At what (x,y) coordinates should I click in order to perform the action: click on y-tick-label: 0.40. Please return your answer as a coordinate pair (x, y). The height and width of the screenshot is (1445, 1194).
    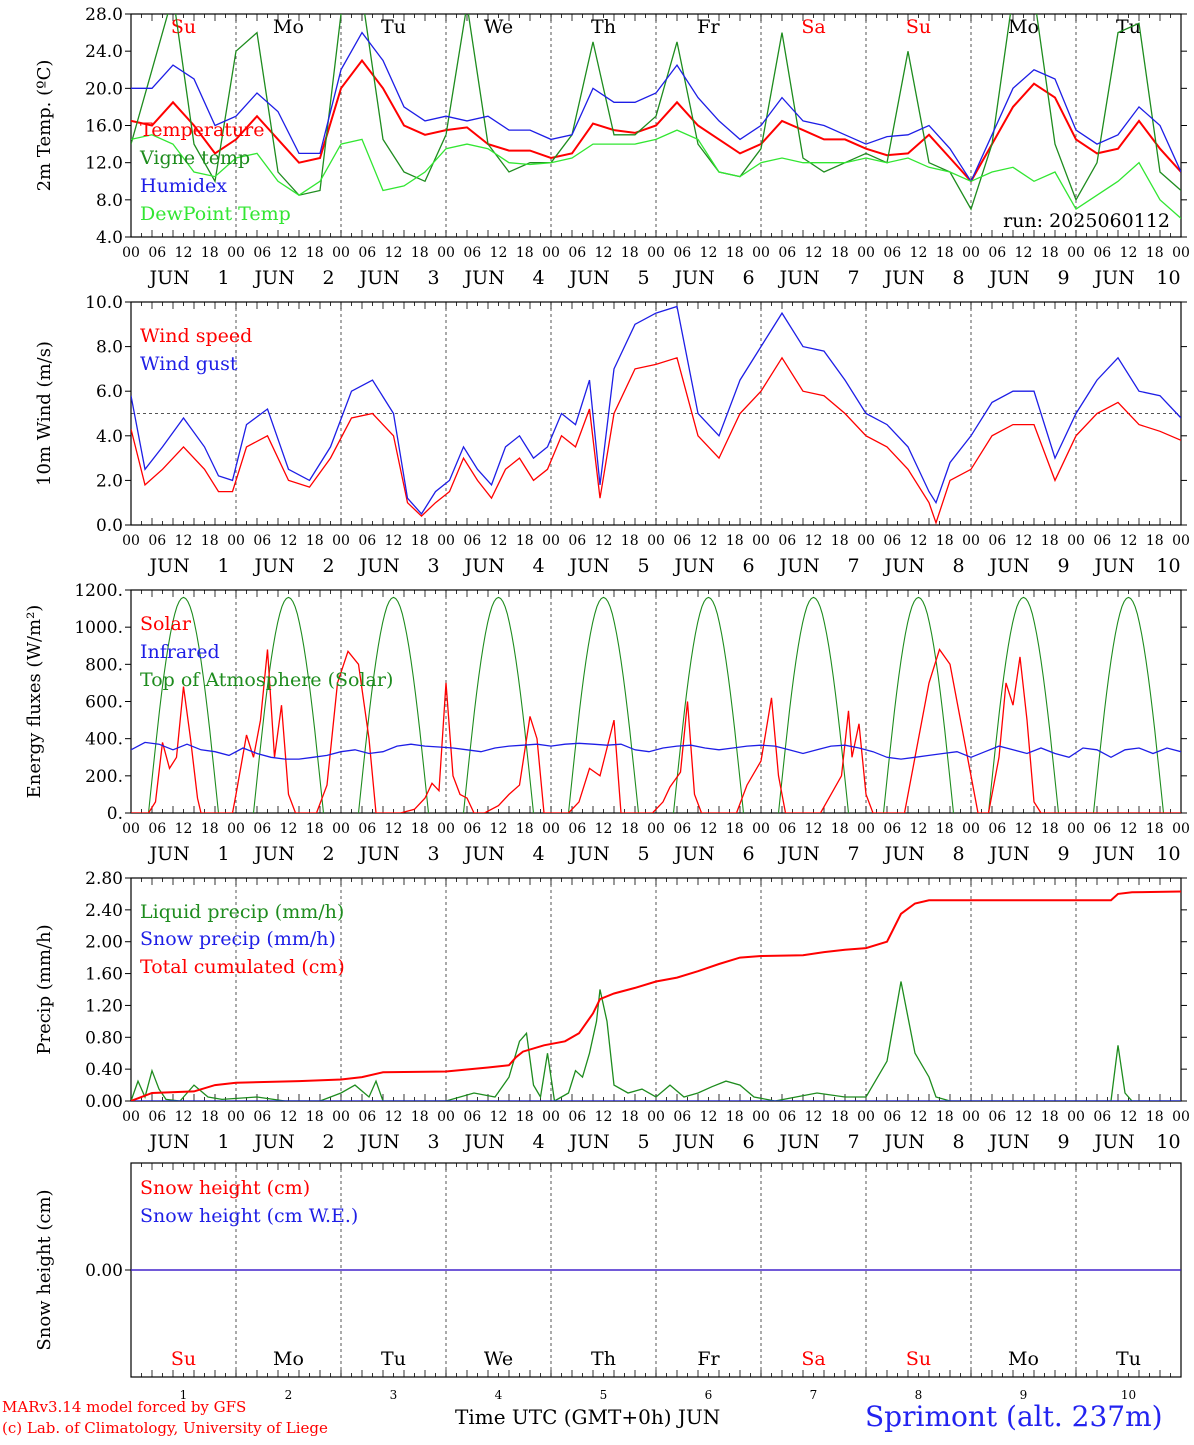
    Looking at the image, I should click on (104, 1070).